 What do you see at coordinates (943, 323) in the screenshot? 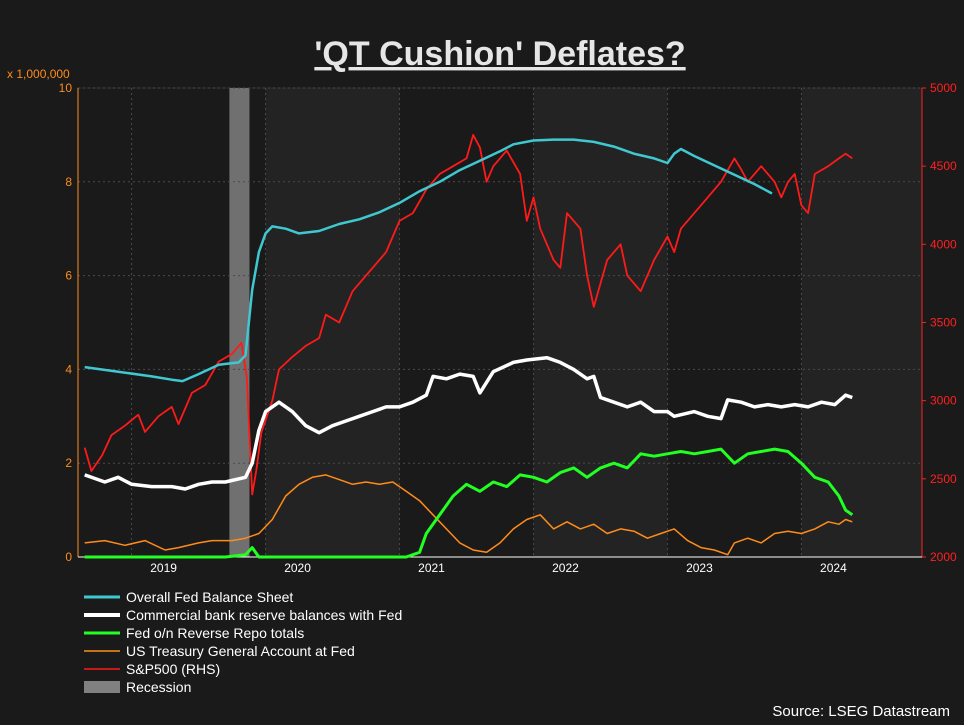
I see `right-axis-tick-label: 3500` at bounding box center [943, 323].